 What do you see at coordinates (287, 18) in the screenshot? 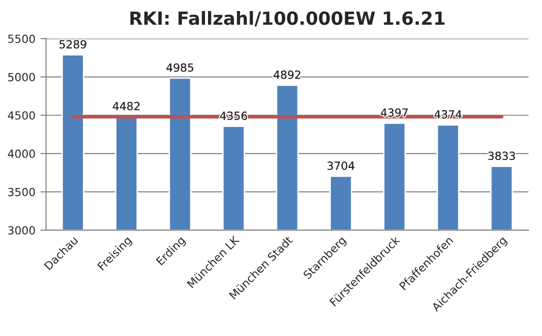
I see `chart-title: RKI: Fallzahl/100.000EW 1.6.21` at bounding box center [287, 18].